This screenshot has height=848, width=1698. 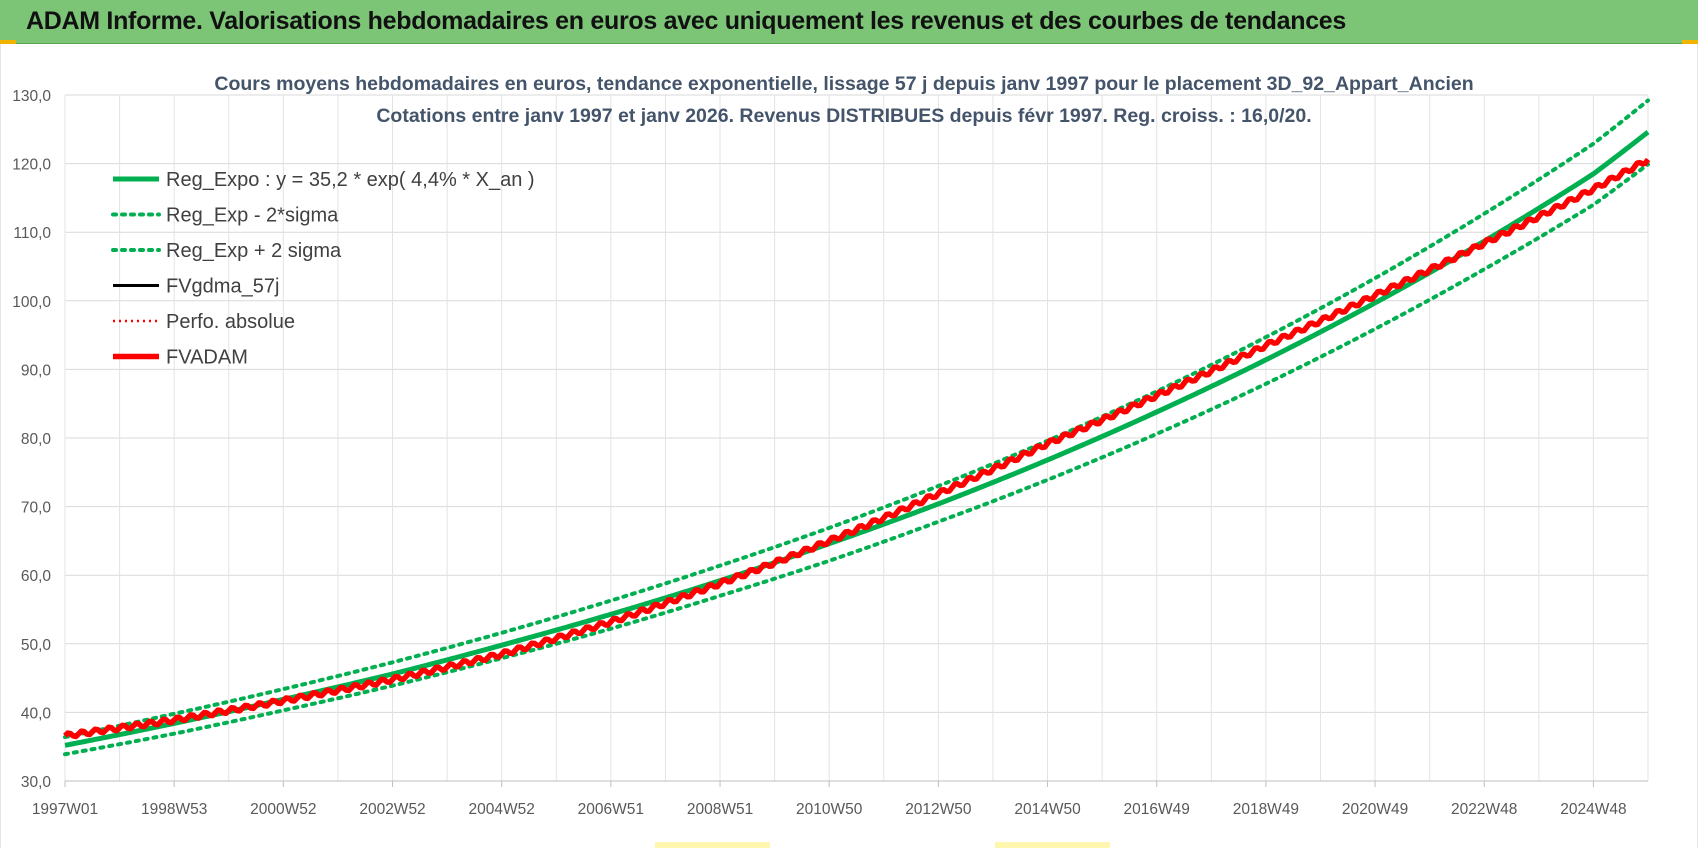 I want to click on corner-mark-right, so click(x=1690, y=42).